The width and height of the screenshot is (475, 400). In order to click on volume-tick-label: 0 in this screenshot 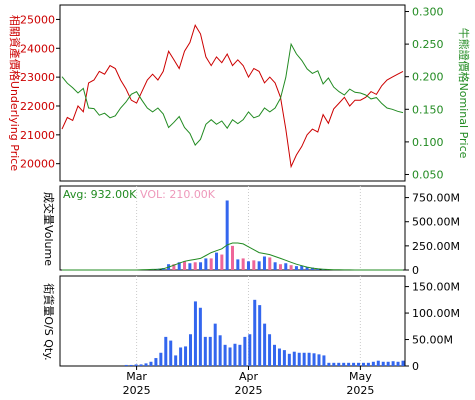, I will do `click(415, 270)`.